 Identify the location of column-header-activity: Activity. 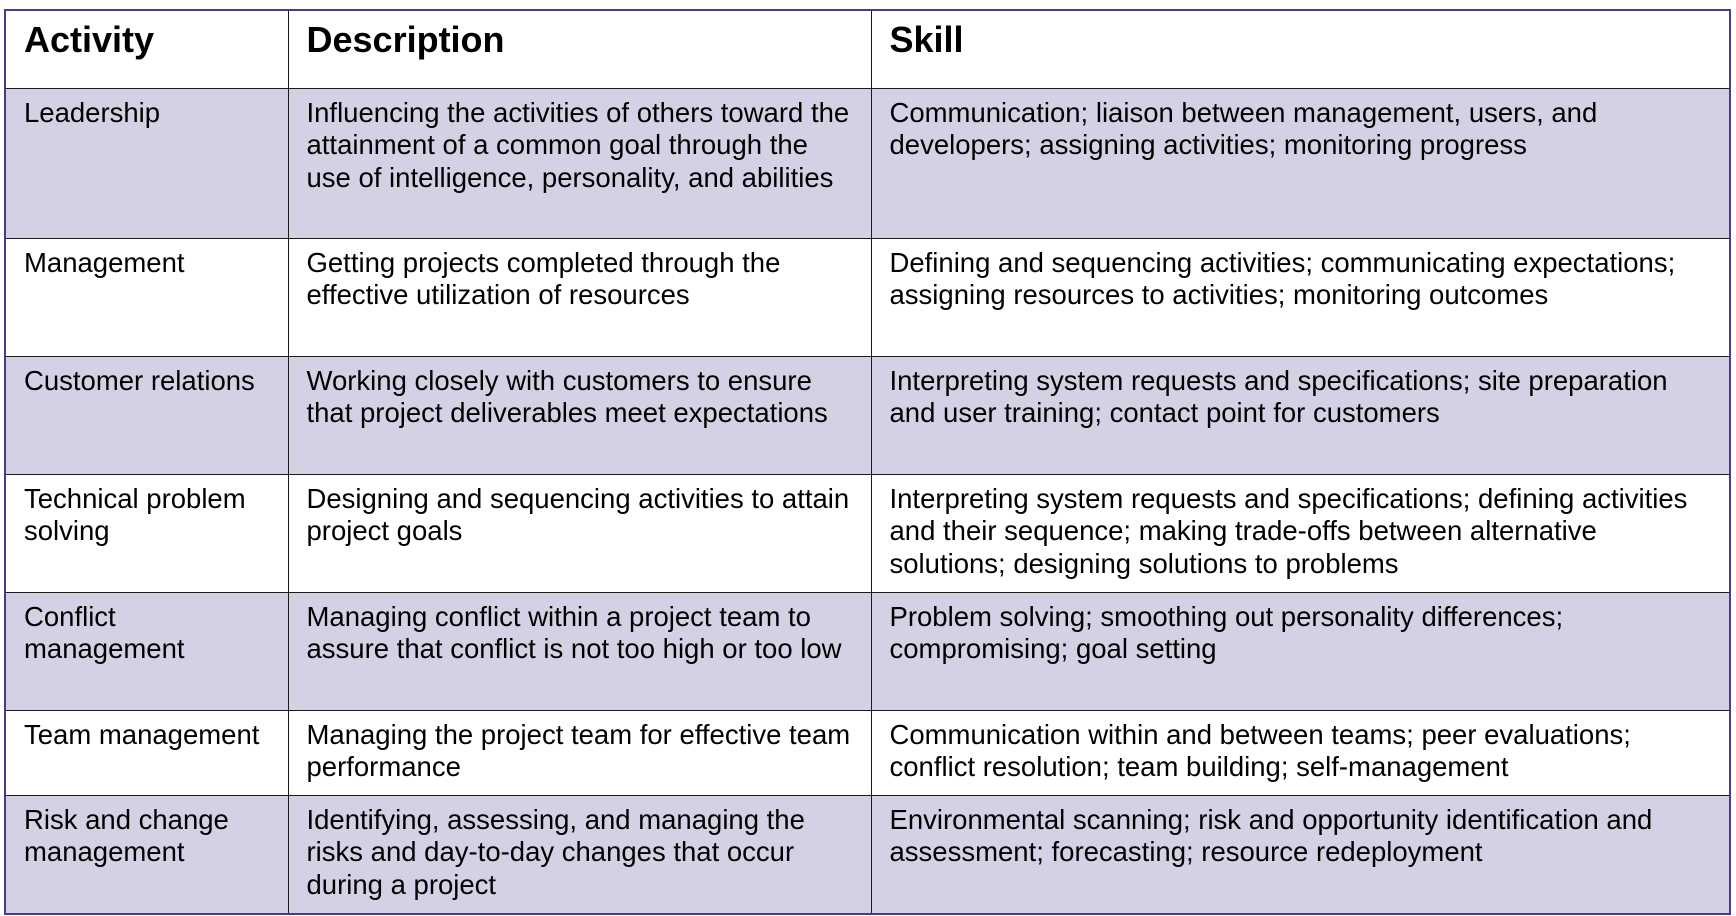
(147, 50).